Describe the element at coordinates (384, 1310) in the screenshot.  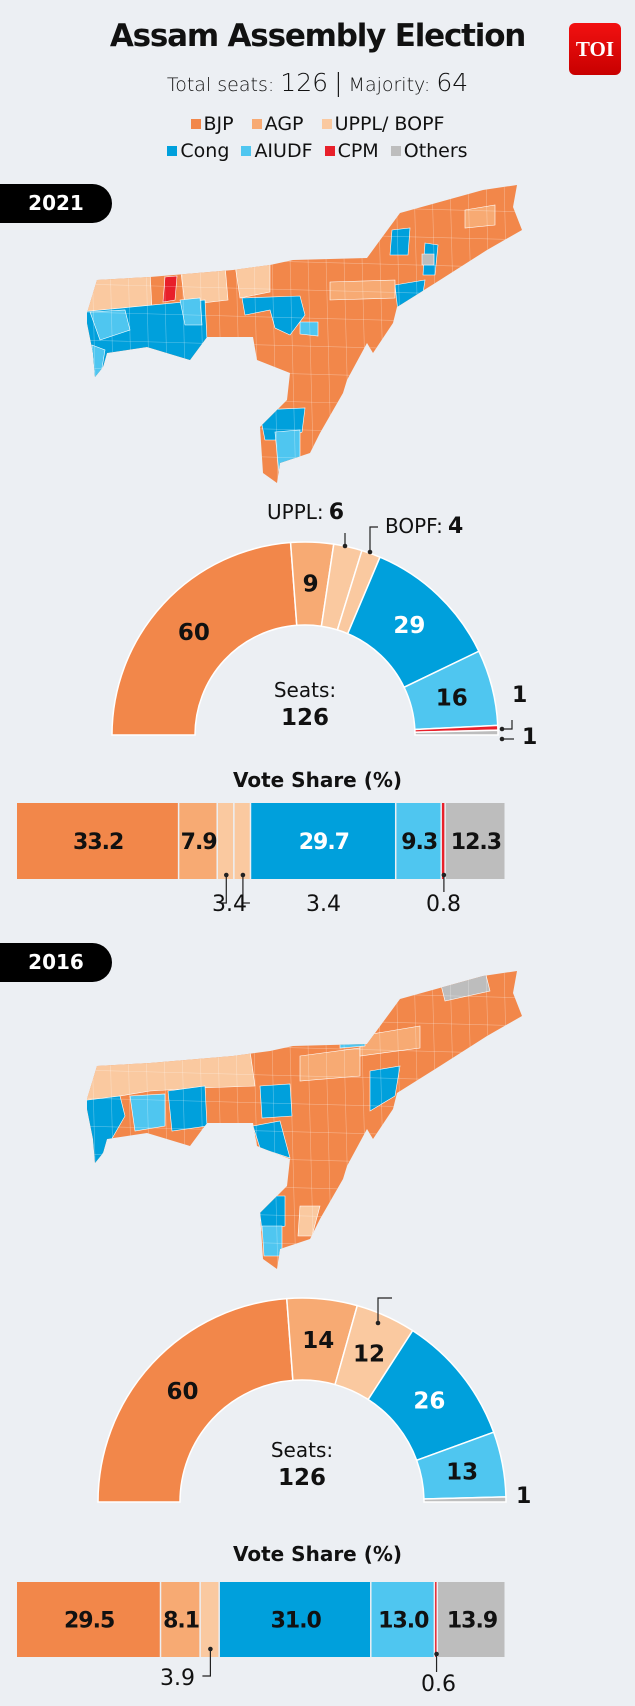
I see `bopf-callout-line-2016` at that location.